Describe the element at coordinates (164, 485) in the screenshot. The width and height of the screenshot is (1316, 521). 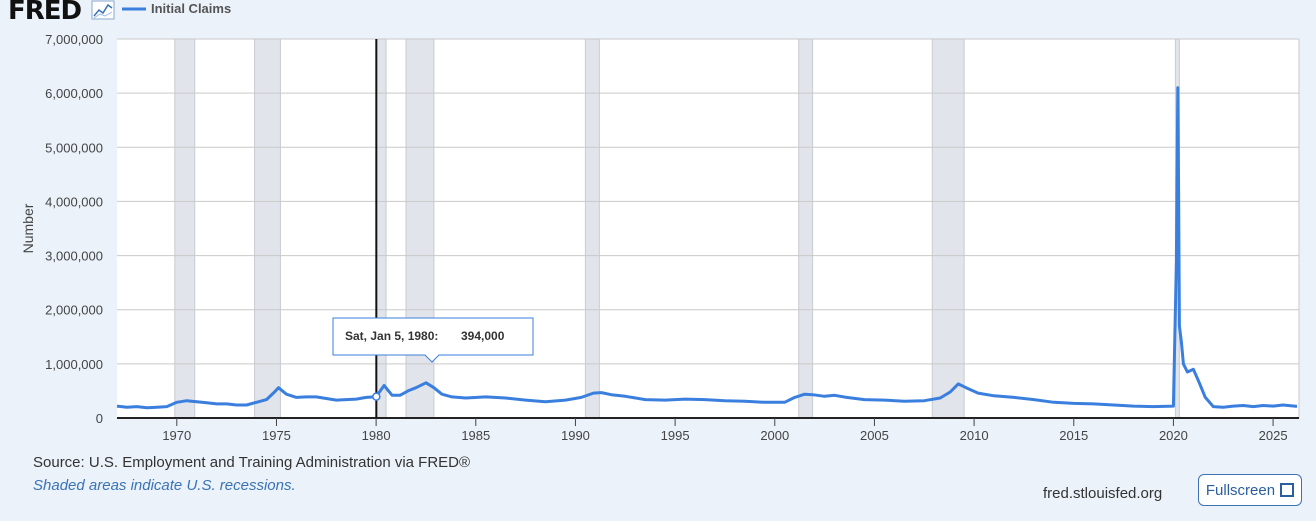
I see `recession-note: Shaded areas indicate U.S. recessions.` at that location.